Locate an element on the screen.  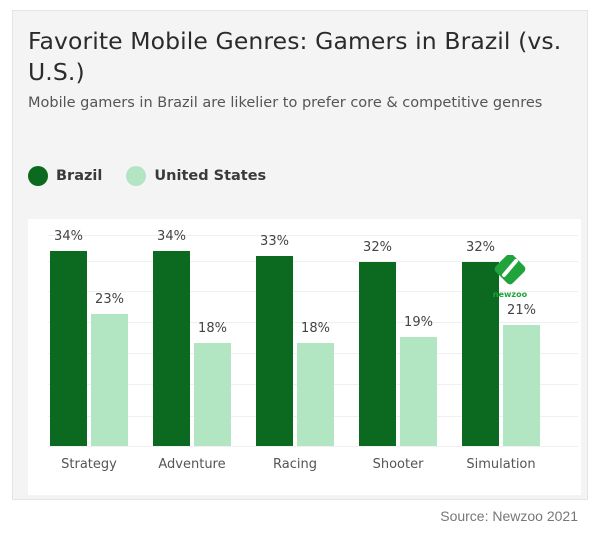
bar-united-states-adventure is located at coordinates (212, 394).